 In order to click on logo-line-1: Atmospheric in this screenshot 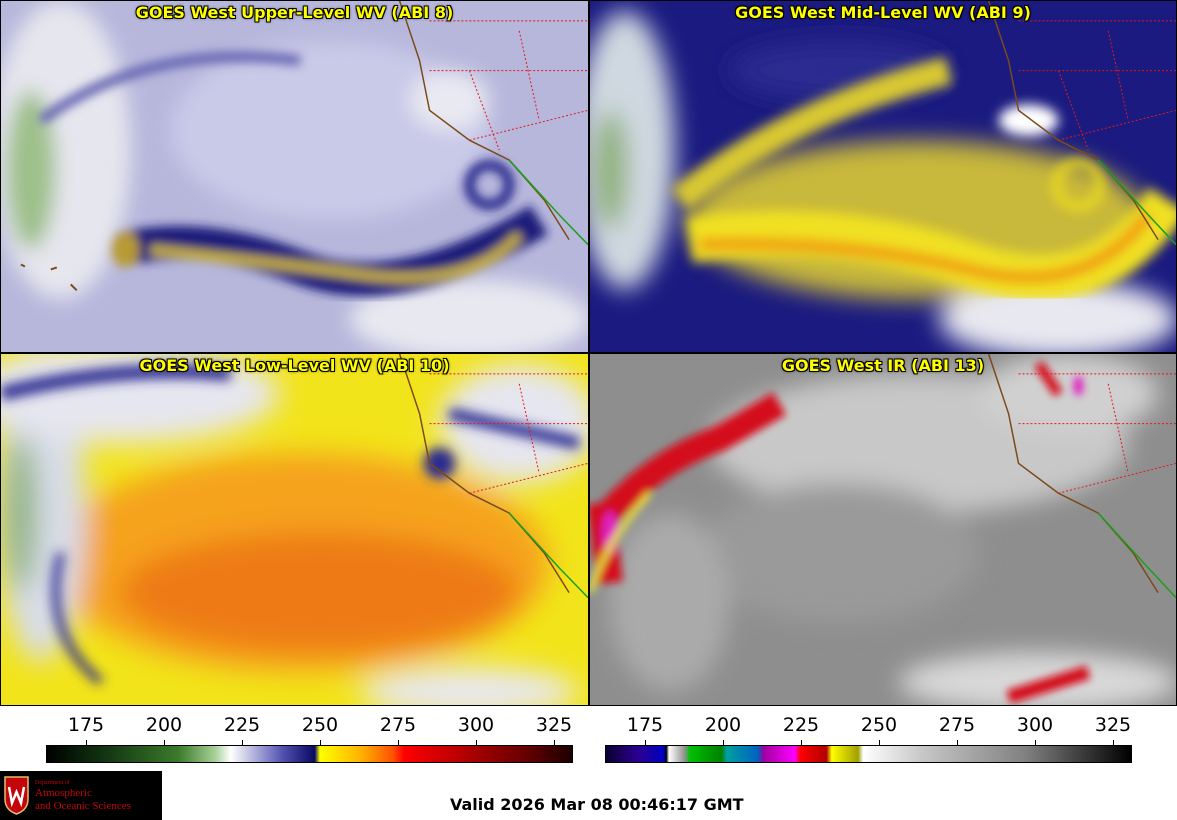, I will do `click(63, 793)`.